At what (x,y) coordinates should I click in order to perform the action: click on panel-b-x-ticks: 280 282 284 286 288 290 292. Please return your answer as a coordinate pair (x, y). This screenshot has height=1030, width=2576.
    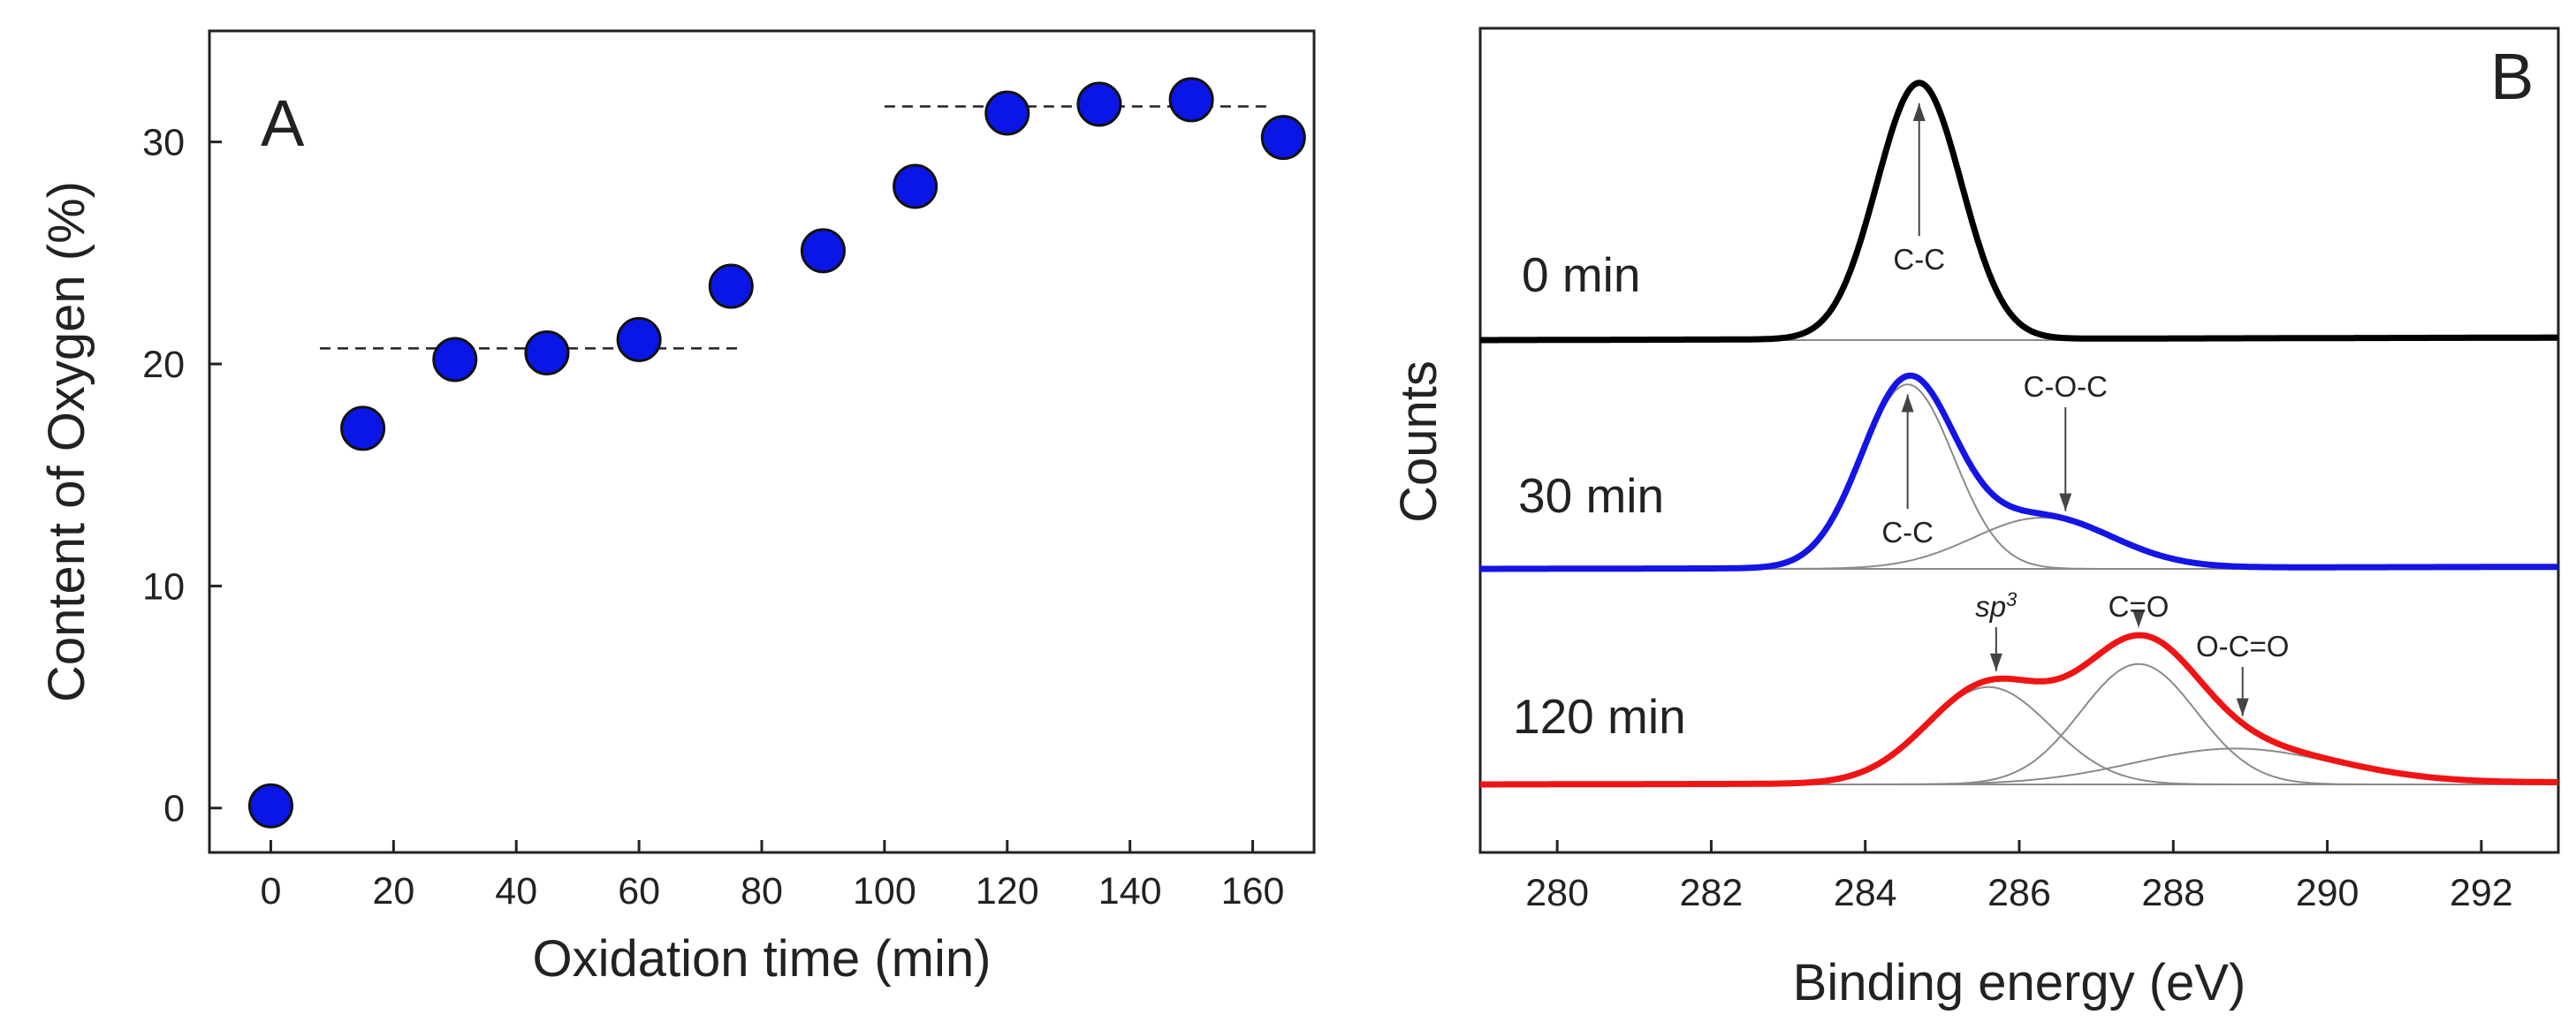
    Looking at the image, I should click on (2019, 877).